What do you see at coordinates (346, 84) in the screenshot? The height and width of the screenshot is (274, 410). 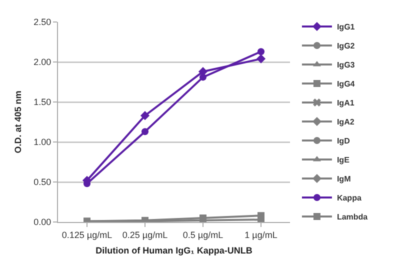 I see `legend-label: IgG4` at bounding box center [346, 84].